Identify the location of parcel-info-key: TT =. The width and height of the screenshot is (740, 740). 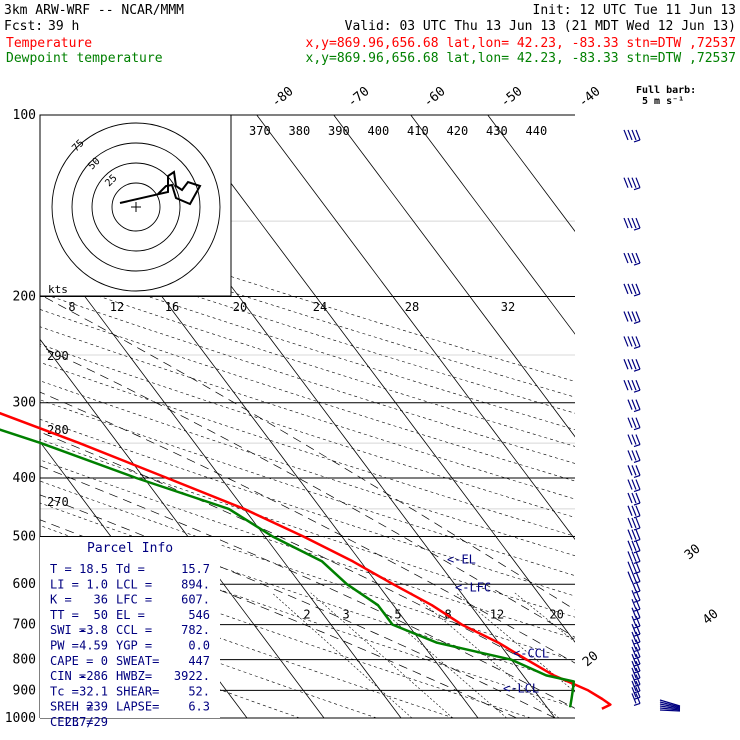
(64, 615).